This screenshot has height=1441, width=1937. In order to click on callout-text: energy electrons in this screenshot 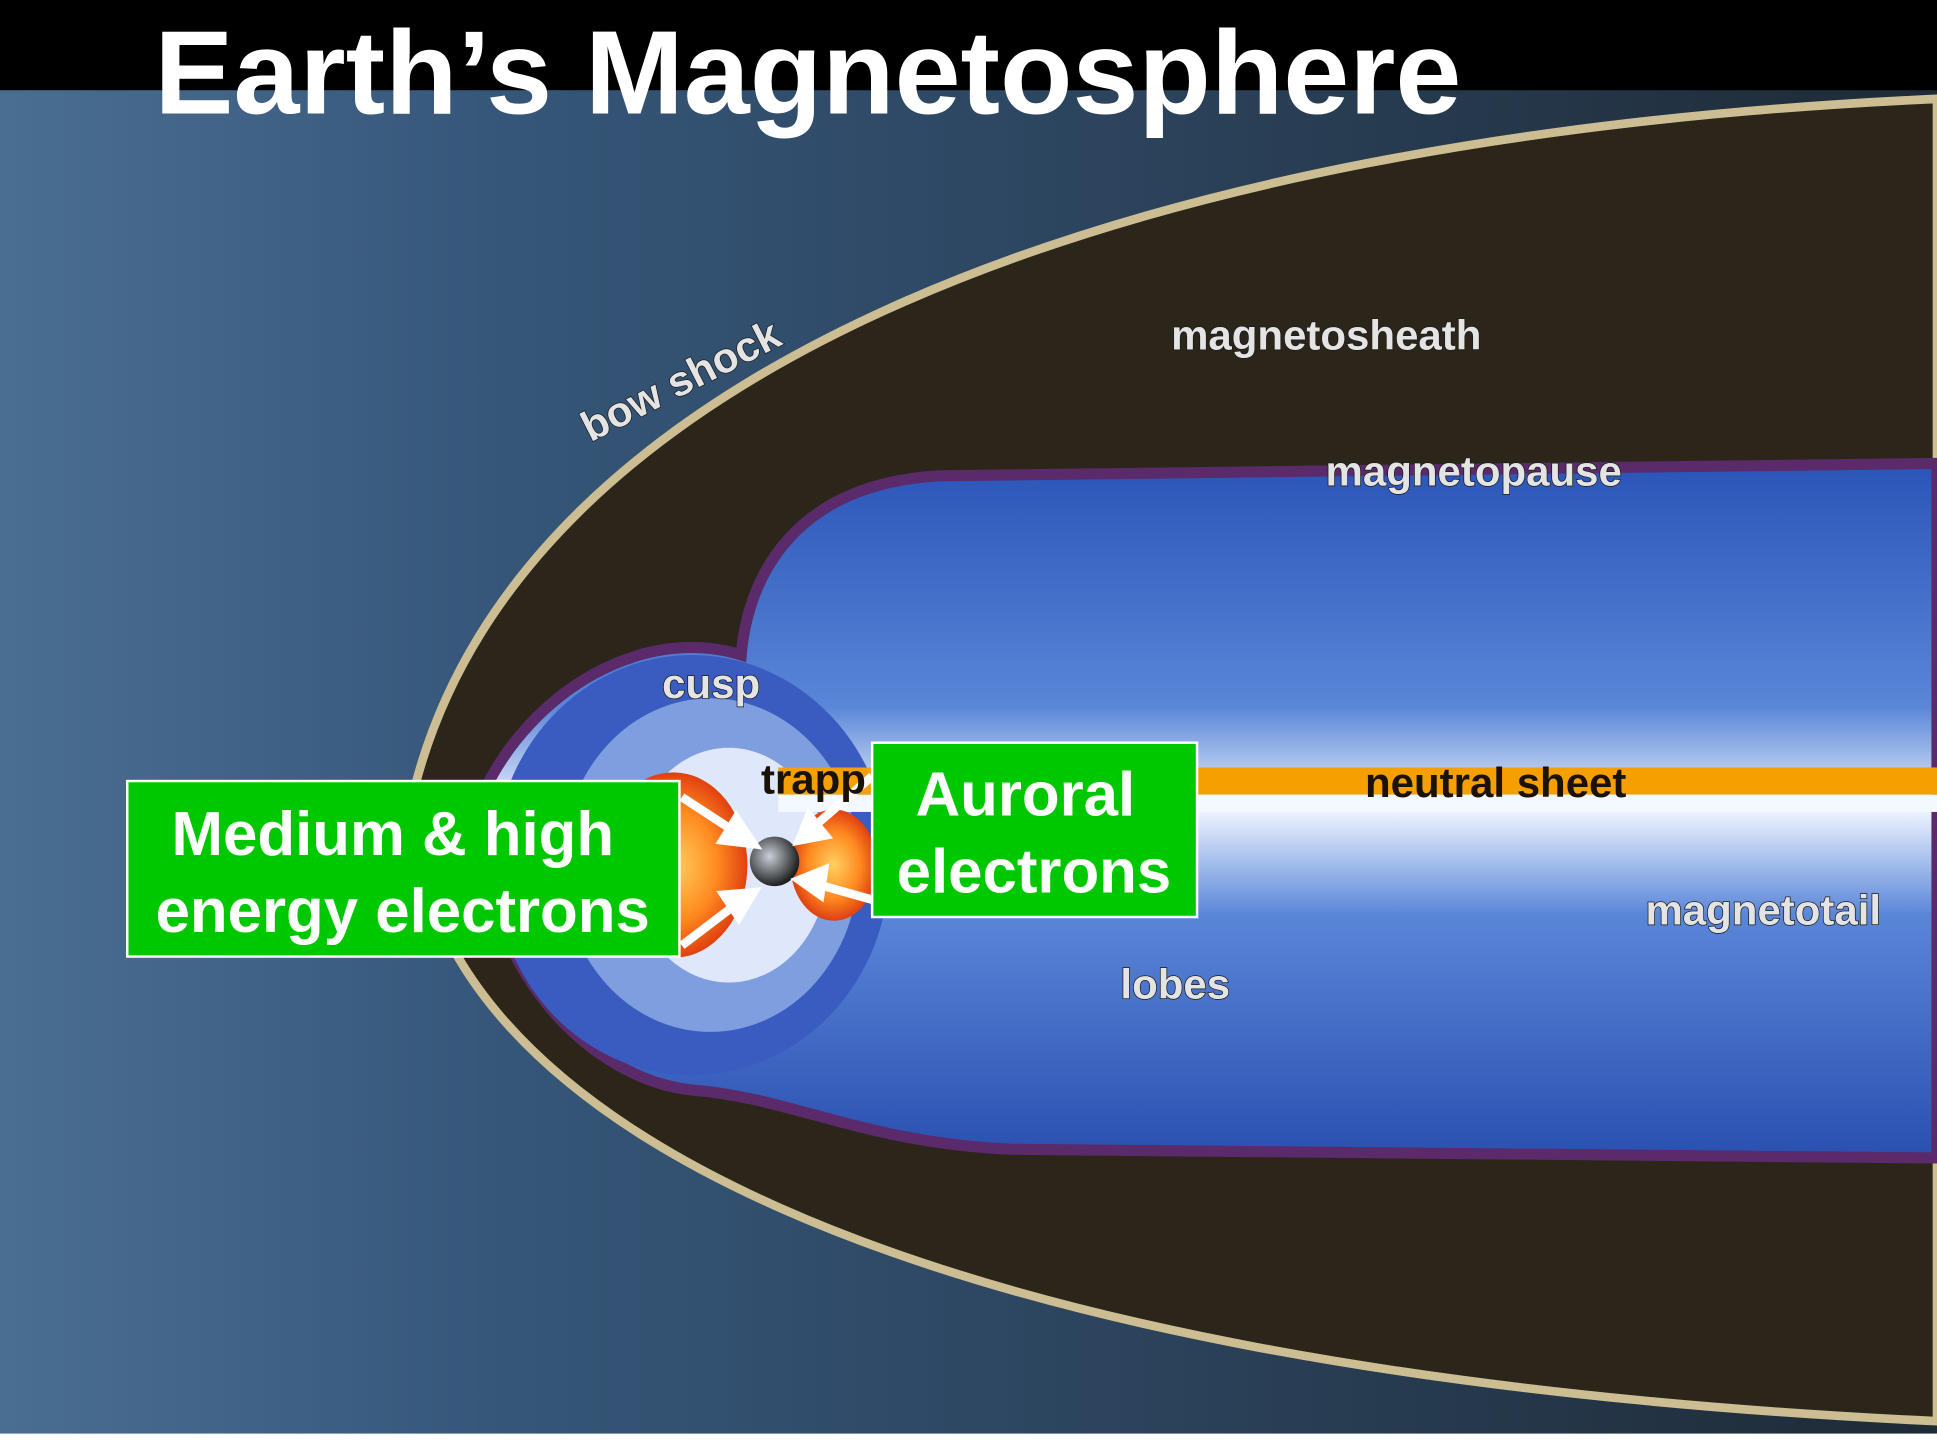, I will do `click(403, 911)`.